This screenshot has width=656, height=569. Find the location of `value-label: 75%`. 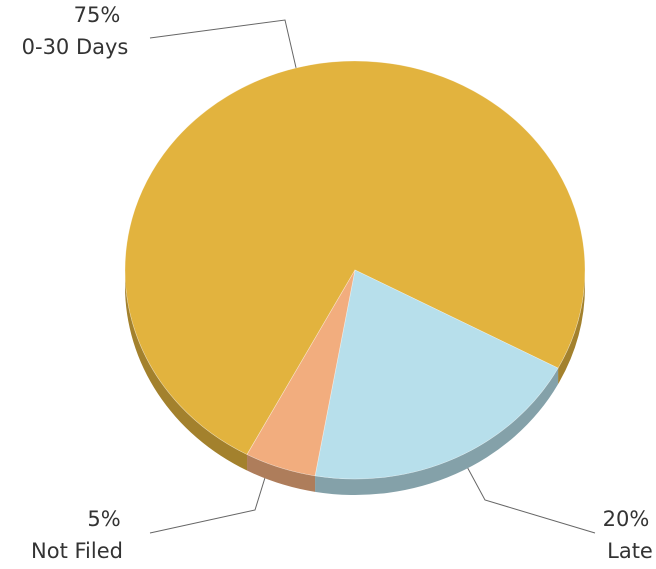

value-label: 75% is located at coordinates (97, 15).